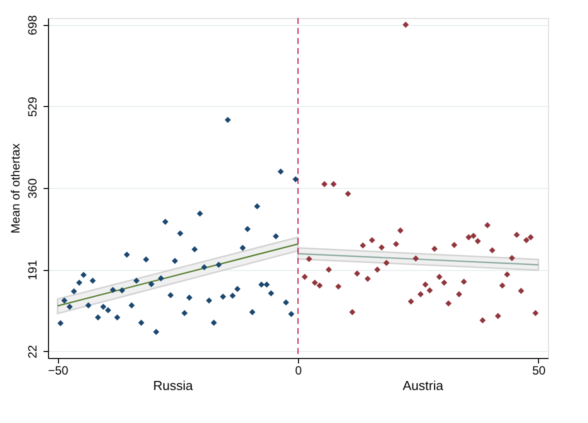 The image size is (588, 423). What do you see at coordinates (33, 351) in the screenshot?
I see `y-tick-label: 22` at bounding box center [33, 351].